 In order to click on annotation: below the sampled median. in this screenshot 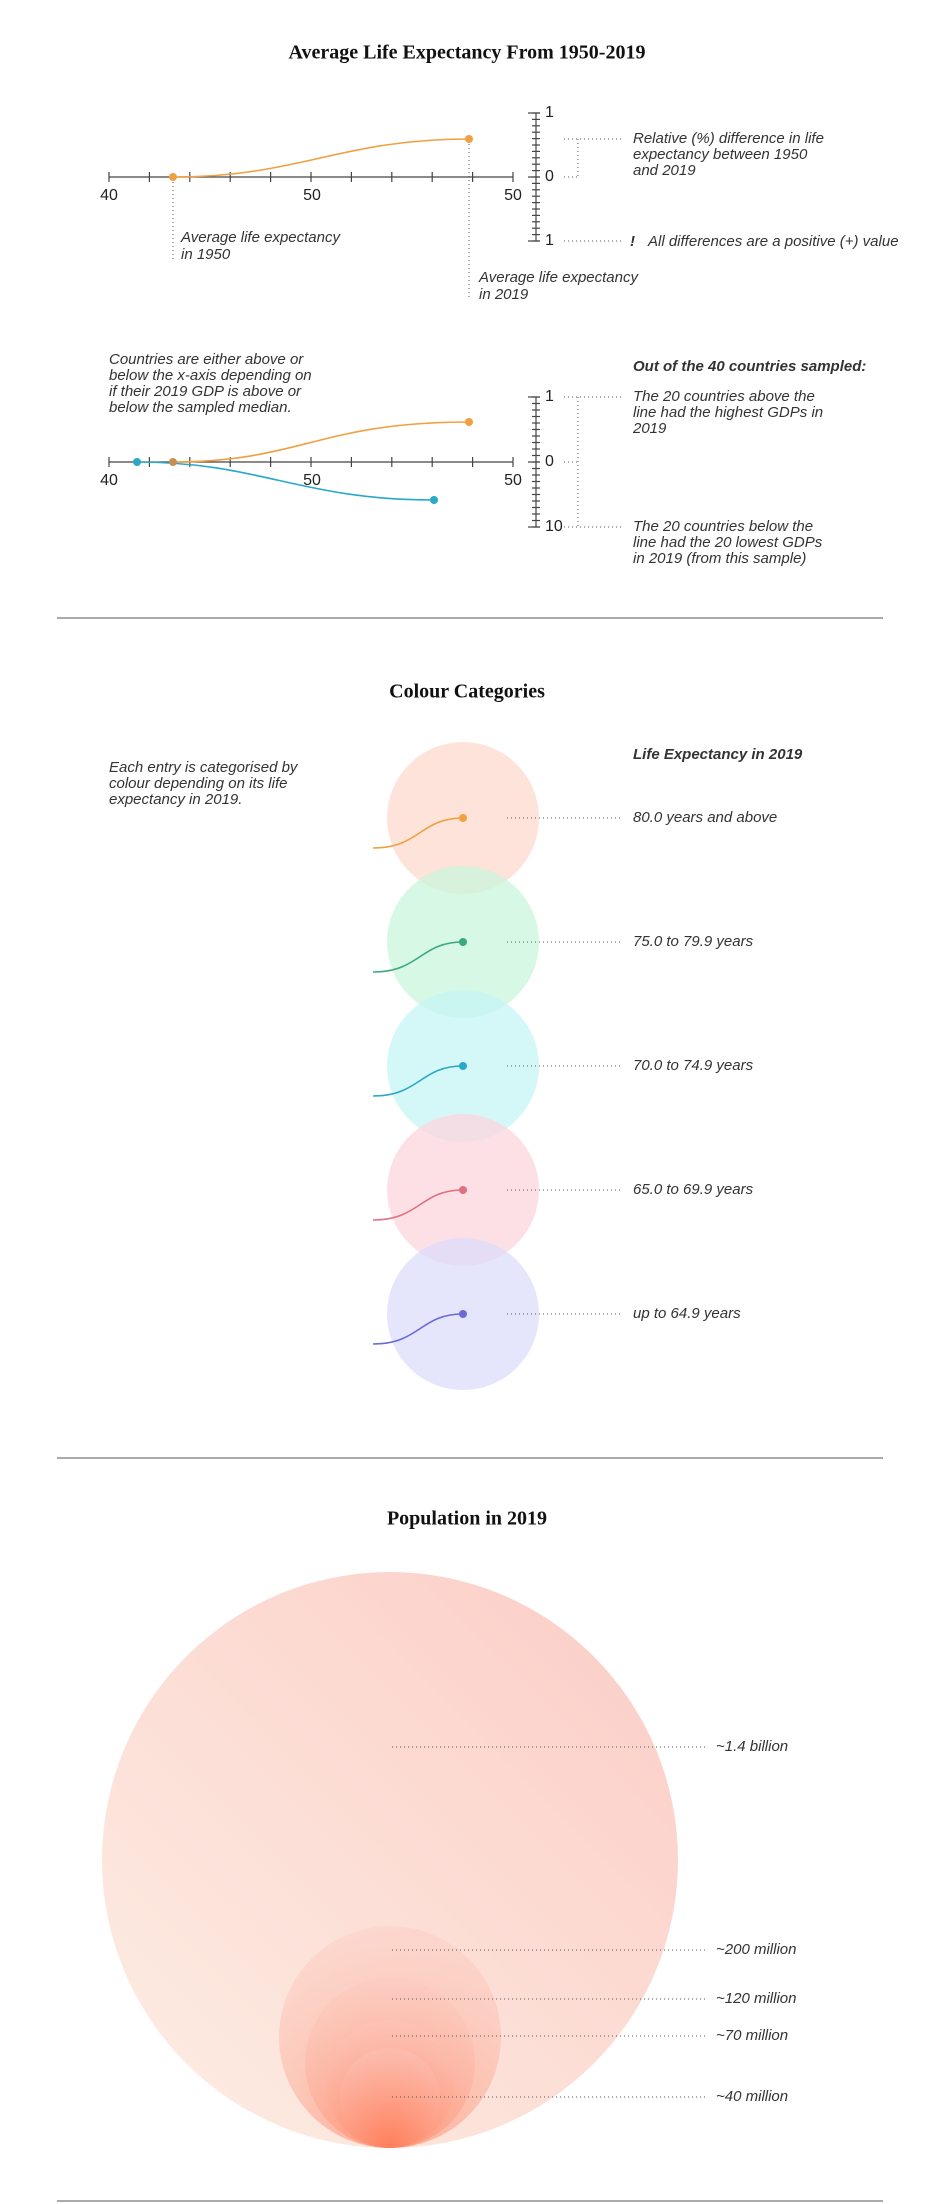, I will do `click(200, 407)`.